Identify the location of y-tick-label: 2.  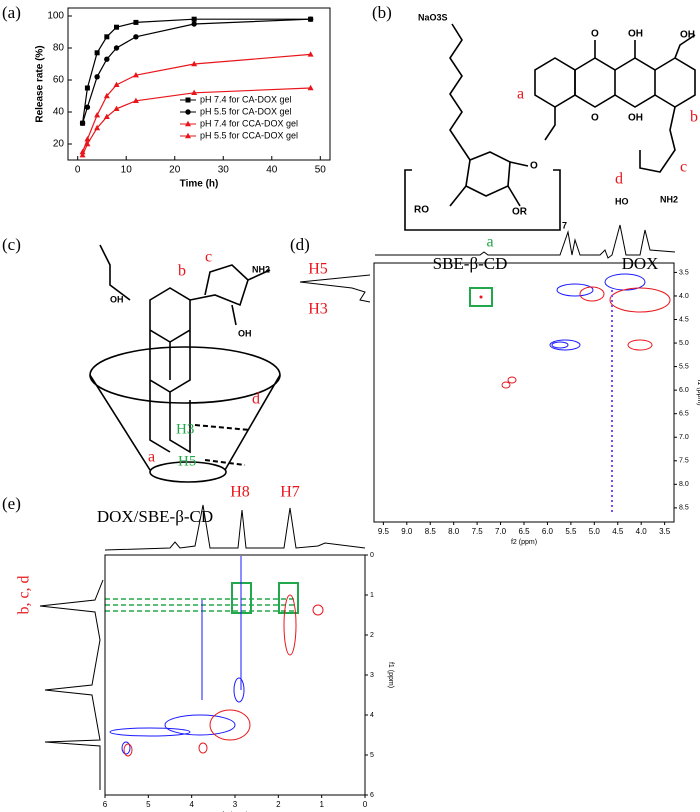
(372, 635).